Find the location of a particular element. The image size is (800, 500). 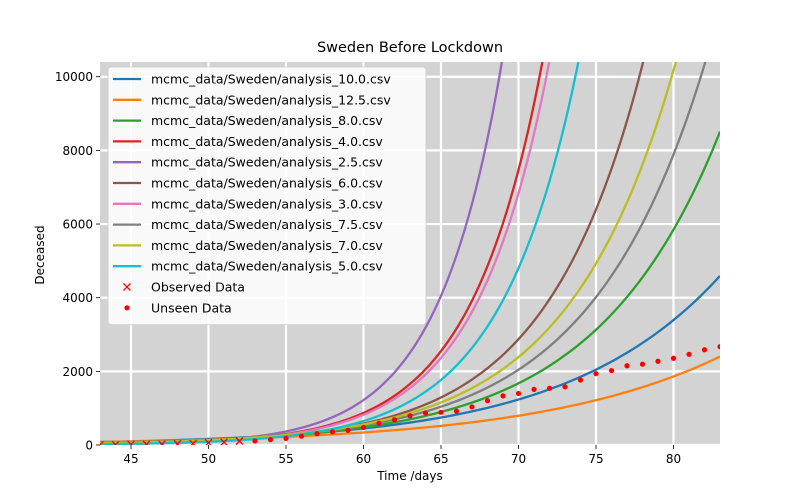

legend-label: mcmc_data/Sweden/analysis_7.0.csv is located at coordinates (267, 245).